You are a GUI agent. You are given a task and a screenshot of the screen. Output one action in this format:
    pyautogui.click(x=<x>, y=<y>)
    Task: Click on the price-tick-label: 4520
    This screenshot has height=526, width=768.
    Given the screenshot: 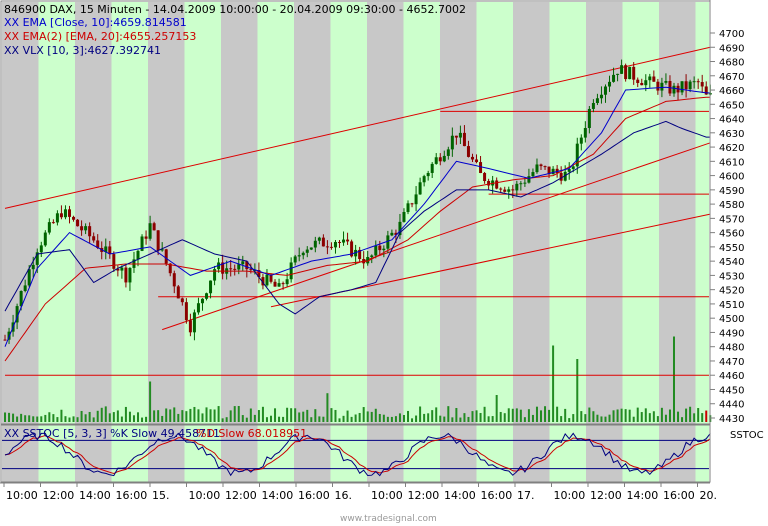 What is the action you would take?
    pyautogui.click(x=731, y=291)
    